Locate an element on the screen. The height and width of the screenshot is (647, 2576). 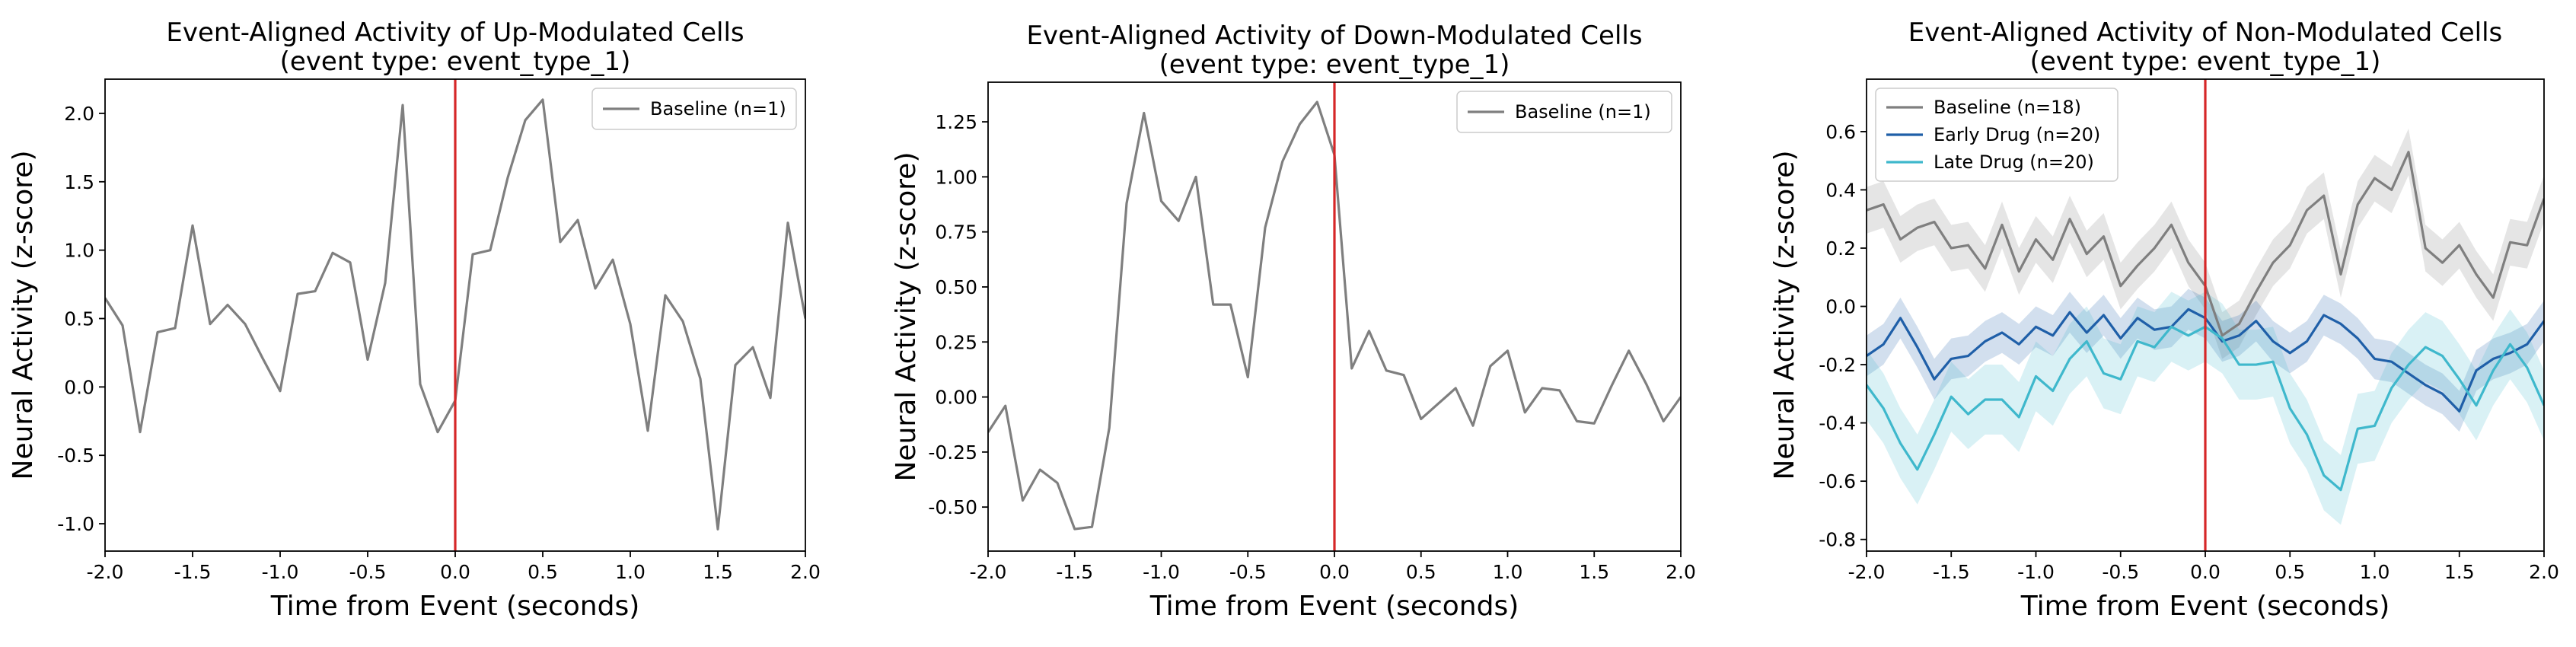
y-tick-label: -0.4 is located at coordinates (1837, 424).